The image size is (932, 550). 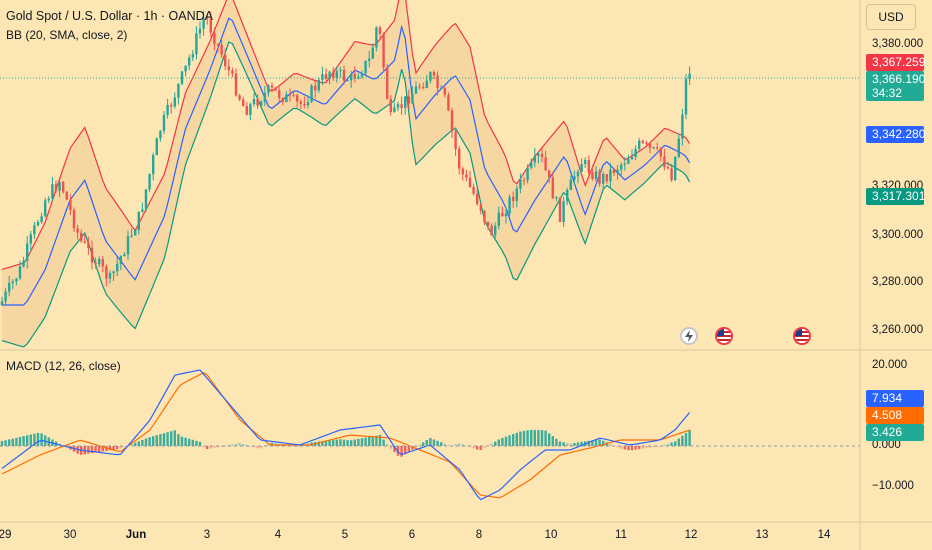 I want to click on macd-value-badge: 7.934, so click(x=895, y=398).